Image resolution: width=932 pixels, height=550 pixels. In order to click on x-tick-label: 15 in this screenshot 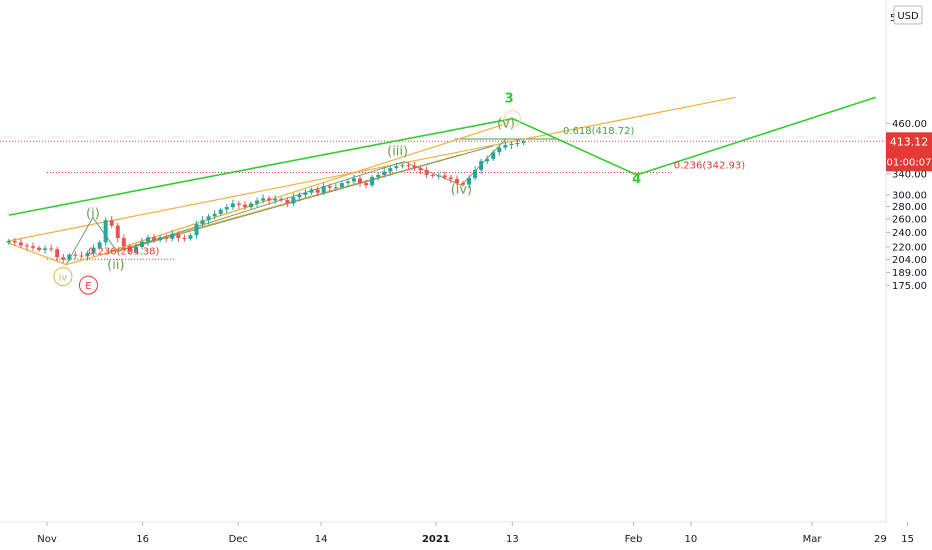, I will do `click(907, 539)`.